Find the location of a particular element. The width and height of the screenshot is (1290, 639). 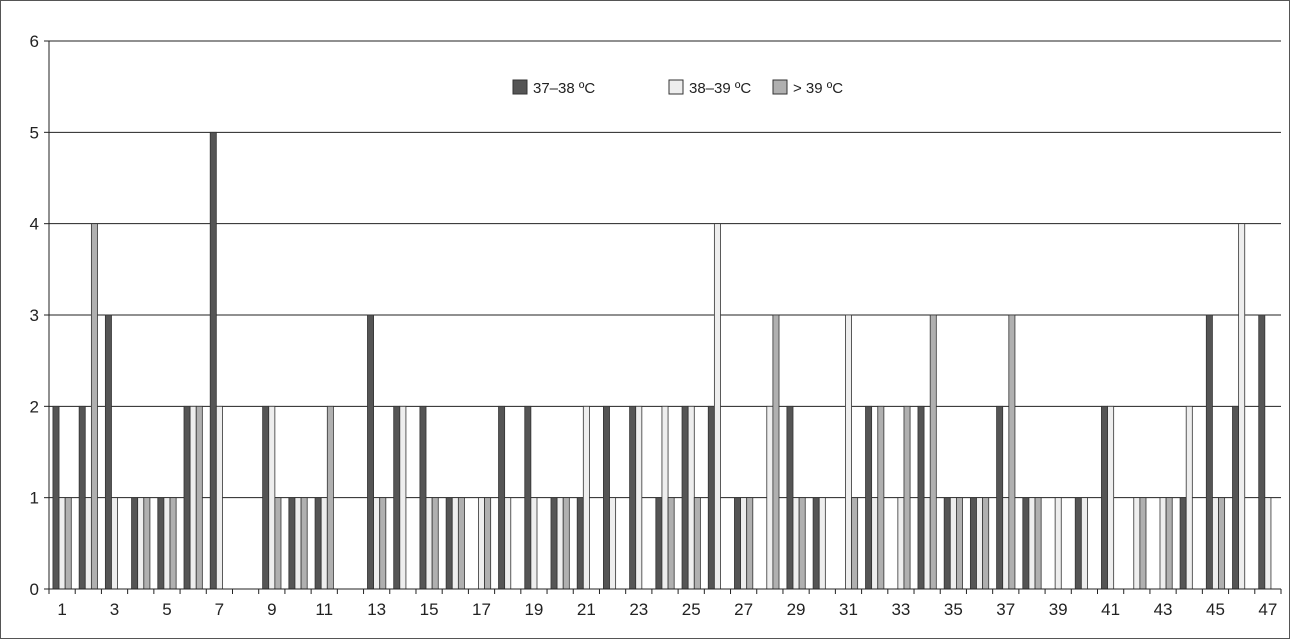

x-tick-label: 39 is located at coordinates (1058, 609).